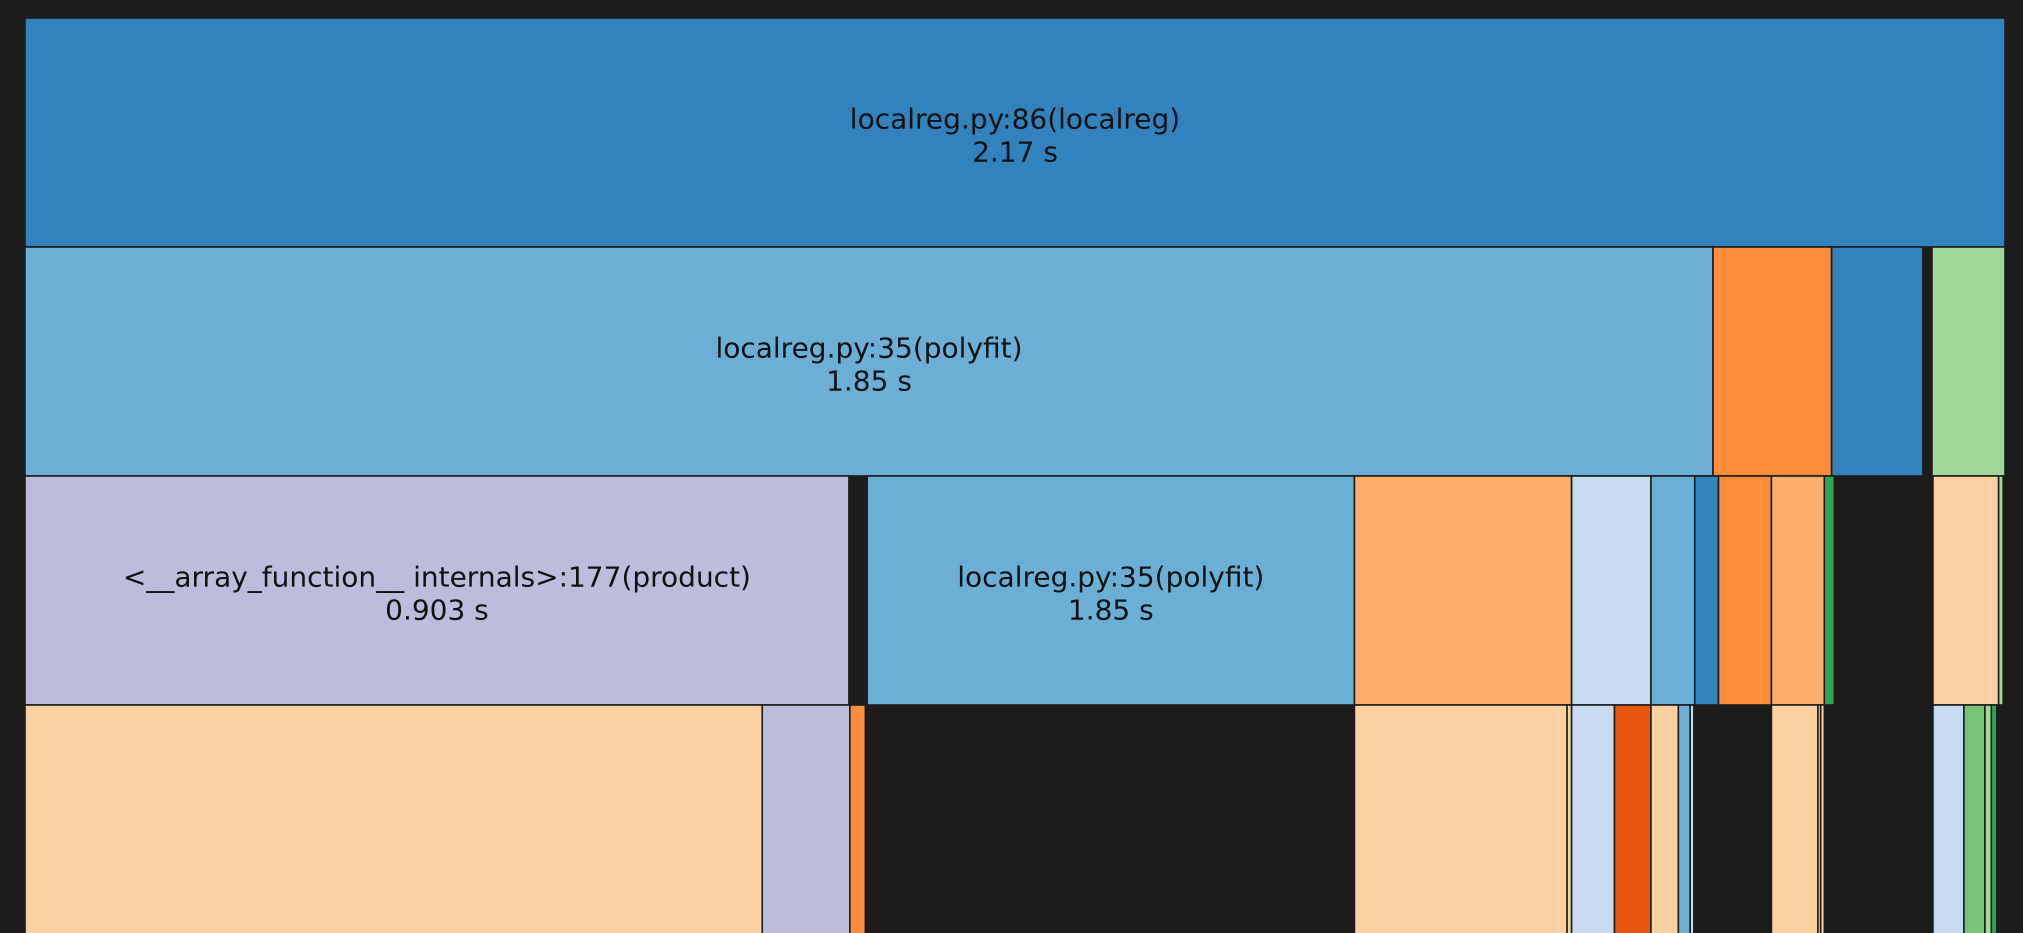 The image size is (2023, 933). What do you see at coordinates (1706, 590) in the screenshot?
I see `icicle-node-n10` at bounding box center [1706, 590].